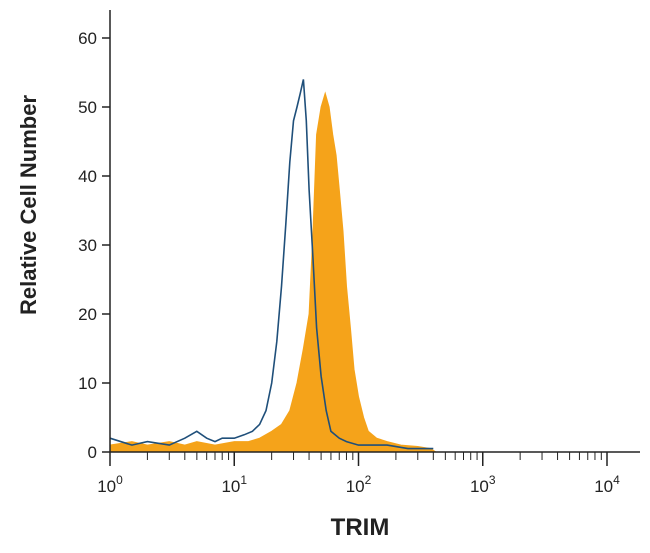 The image size is (650, 553). What do you see at coordinates (87, 245) in the screenshot?
I see `y-tick-label: 30` at bounding box center [87, 245].